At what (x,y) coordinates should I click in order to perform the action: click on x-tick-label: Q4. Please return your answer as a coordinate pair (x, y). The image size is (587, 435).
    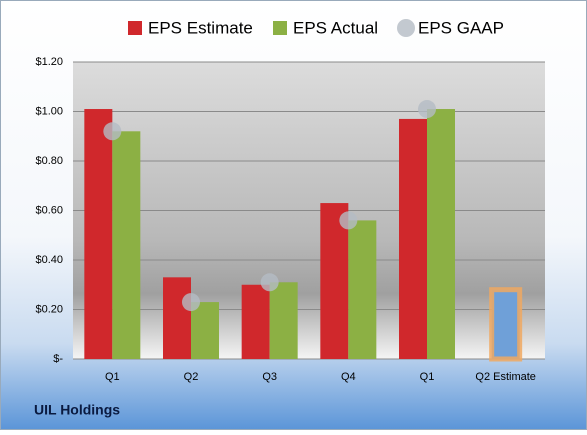
    Looking at the image, I should click on (348, 377).